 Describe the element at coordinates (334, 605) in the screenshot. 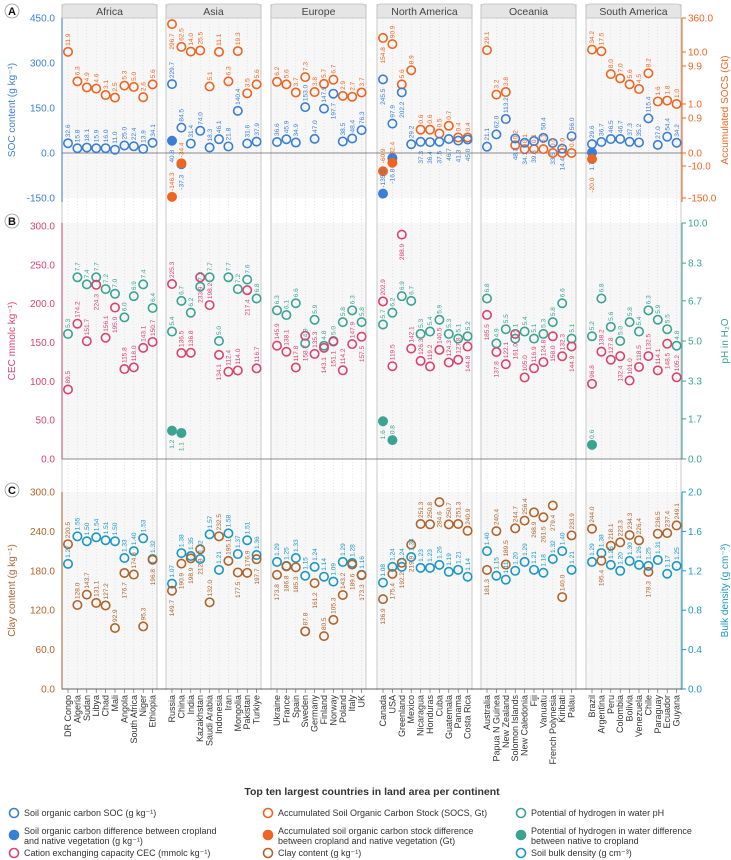

I see `data-label: 105.3` at that location.